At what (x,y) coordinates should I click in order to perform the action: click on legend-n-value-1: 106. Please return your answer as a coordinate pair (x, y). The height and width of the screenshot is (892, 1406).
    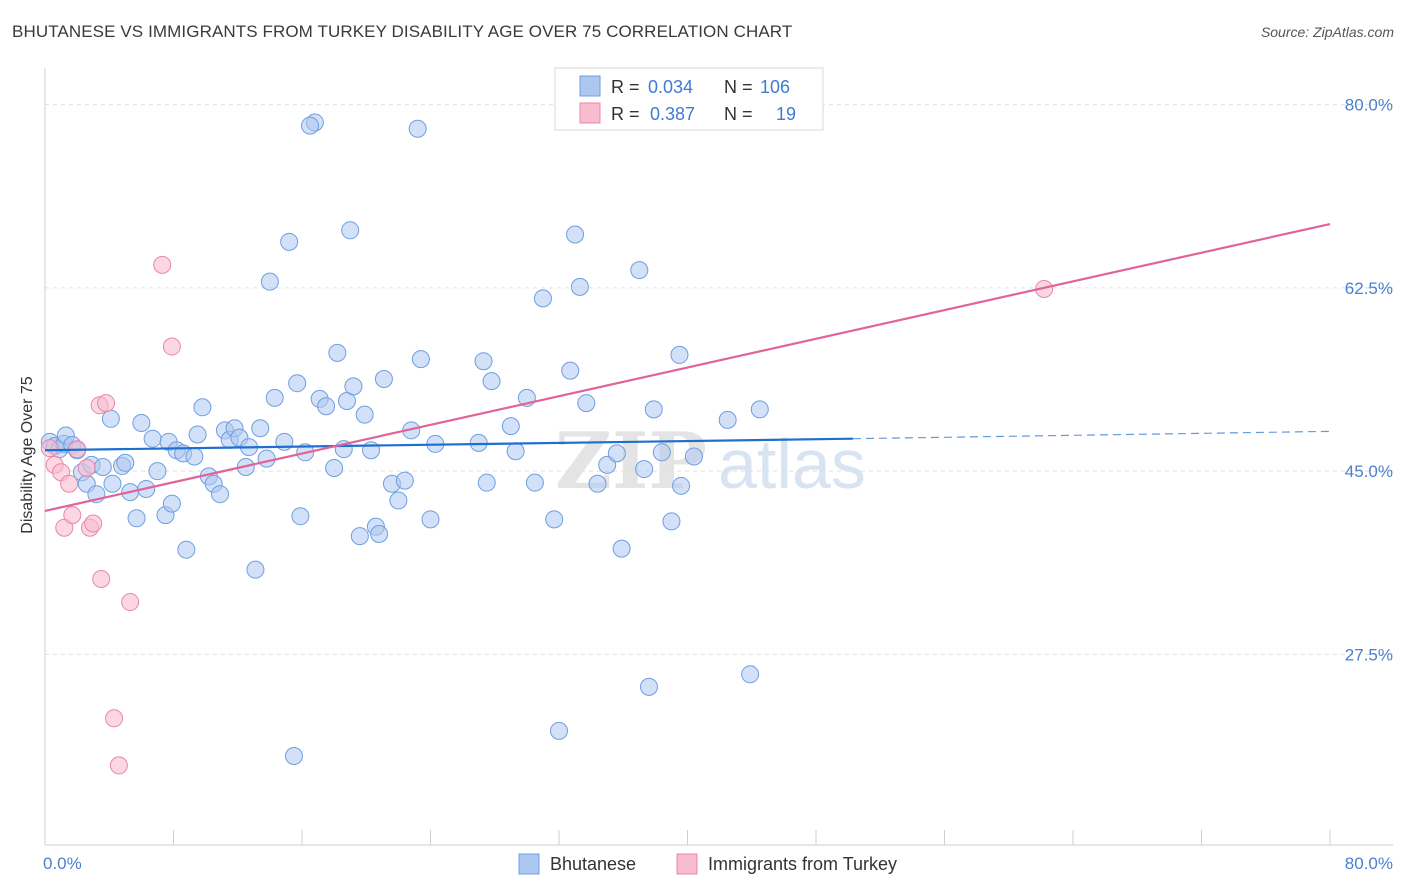
    Looking at the image, I should click on (775, 87).